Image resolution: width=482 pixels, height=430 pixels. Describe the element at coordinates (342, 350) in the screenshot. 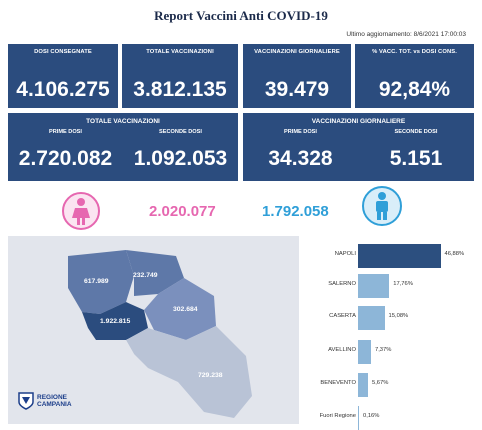

I see `bar-category-label: AVELLINO` at that location.